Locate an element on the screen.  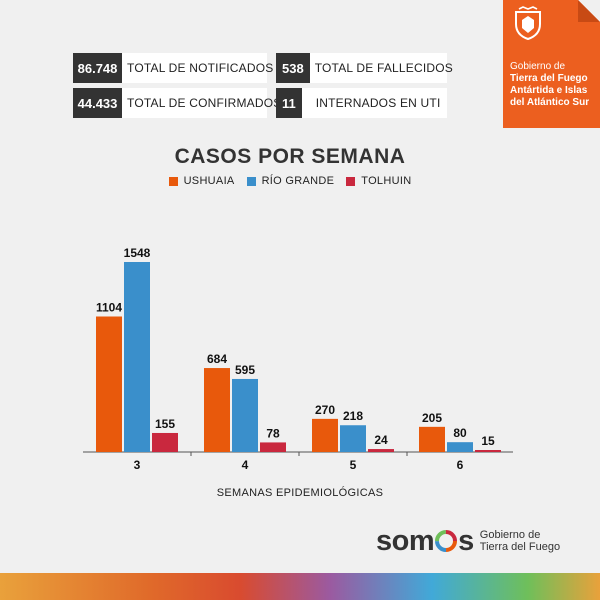
page-fold-shade is located at coordinates (589, 11).